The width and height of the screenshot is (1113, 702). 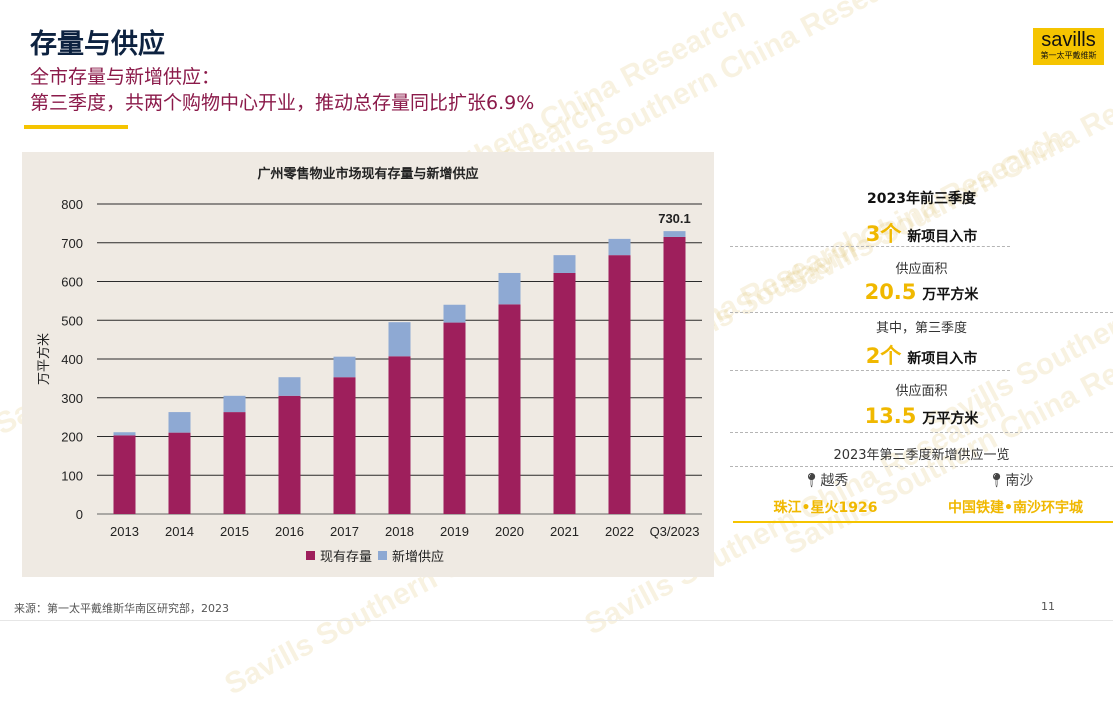 What do you see at coordinates (921, 391) in the screenshot?
I see `area-label-2: 供应面积` at bounding box center [921, 391].